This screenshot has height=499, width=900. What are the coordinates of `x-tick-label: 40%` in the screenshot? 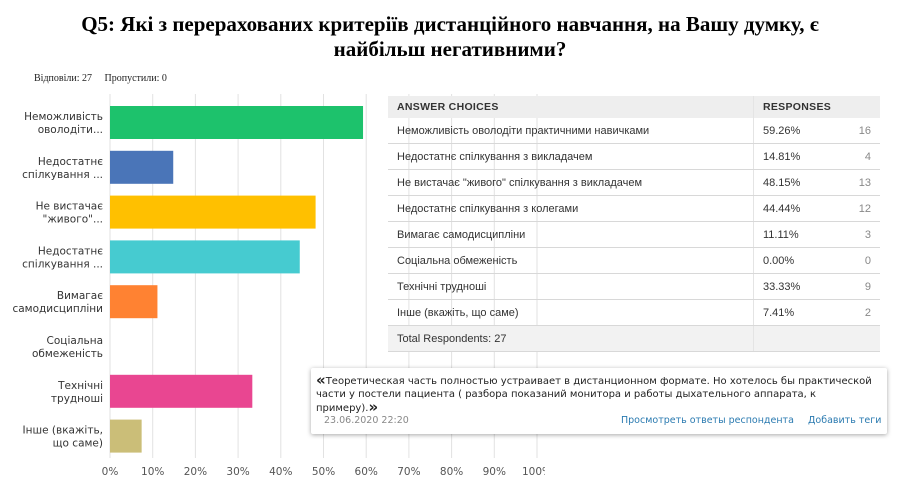 It's located at (280, 472).